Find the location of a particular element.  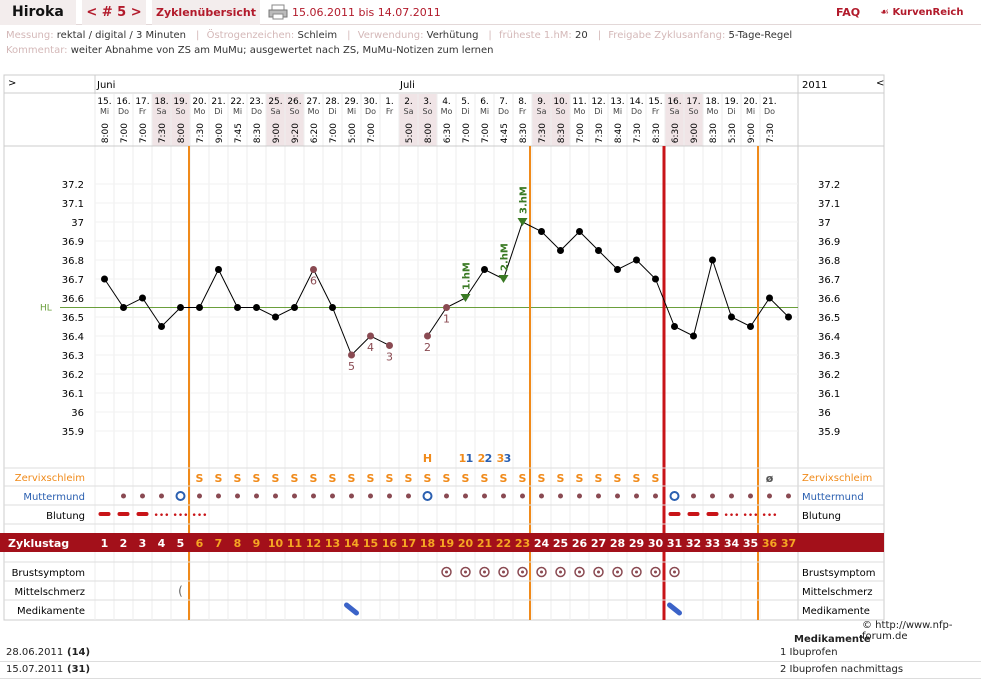

cycle-day-number: 19 is located at coordinates (446, 543).